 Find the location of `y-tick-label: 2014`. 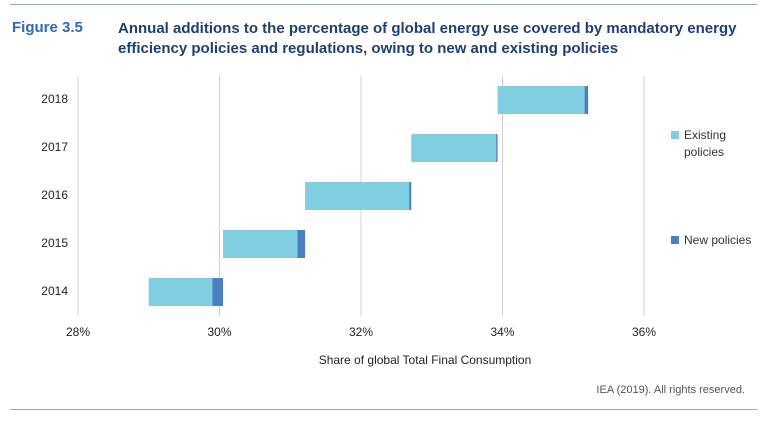

y-tick-label: 2014 is located at coordinates (54, 291).